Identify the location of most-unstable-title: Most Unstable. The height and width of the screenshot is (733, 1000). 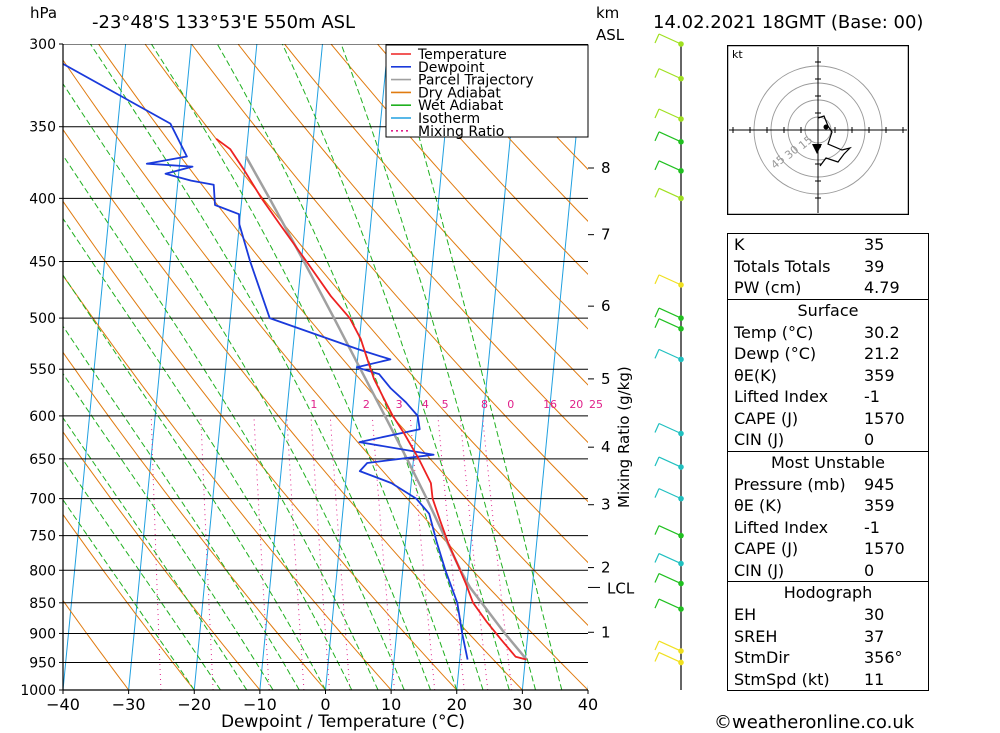
(828, 462).